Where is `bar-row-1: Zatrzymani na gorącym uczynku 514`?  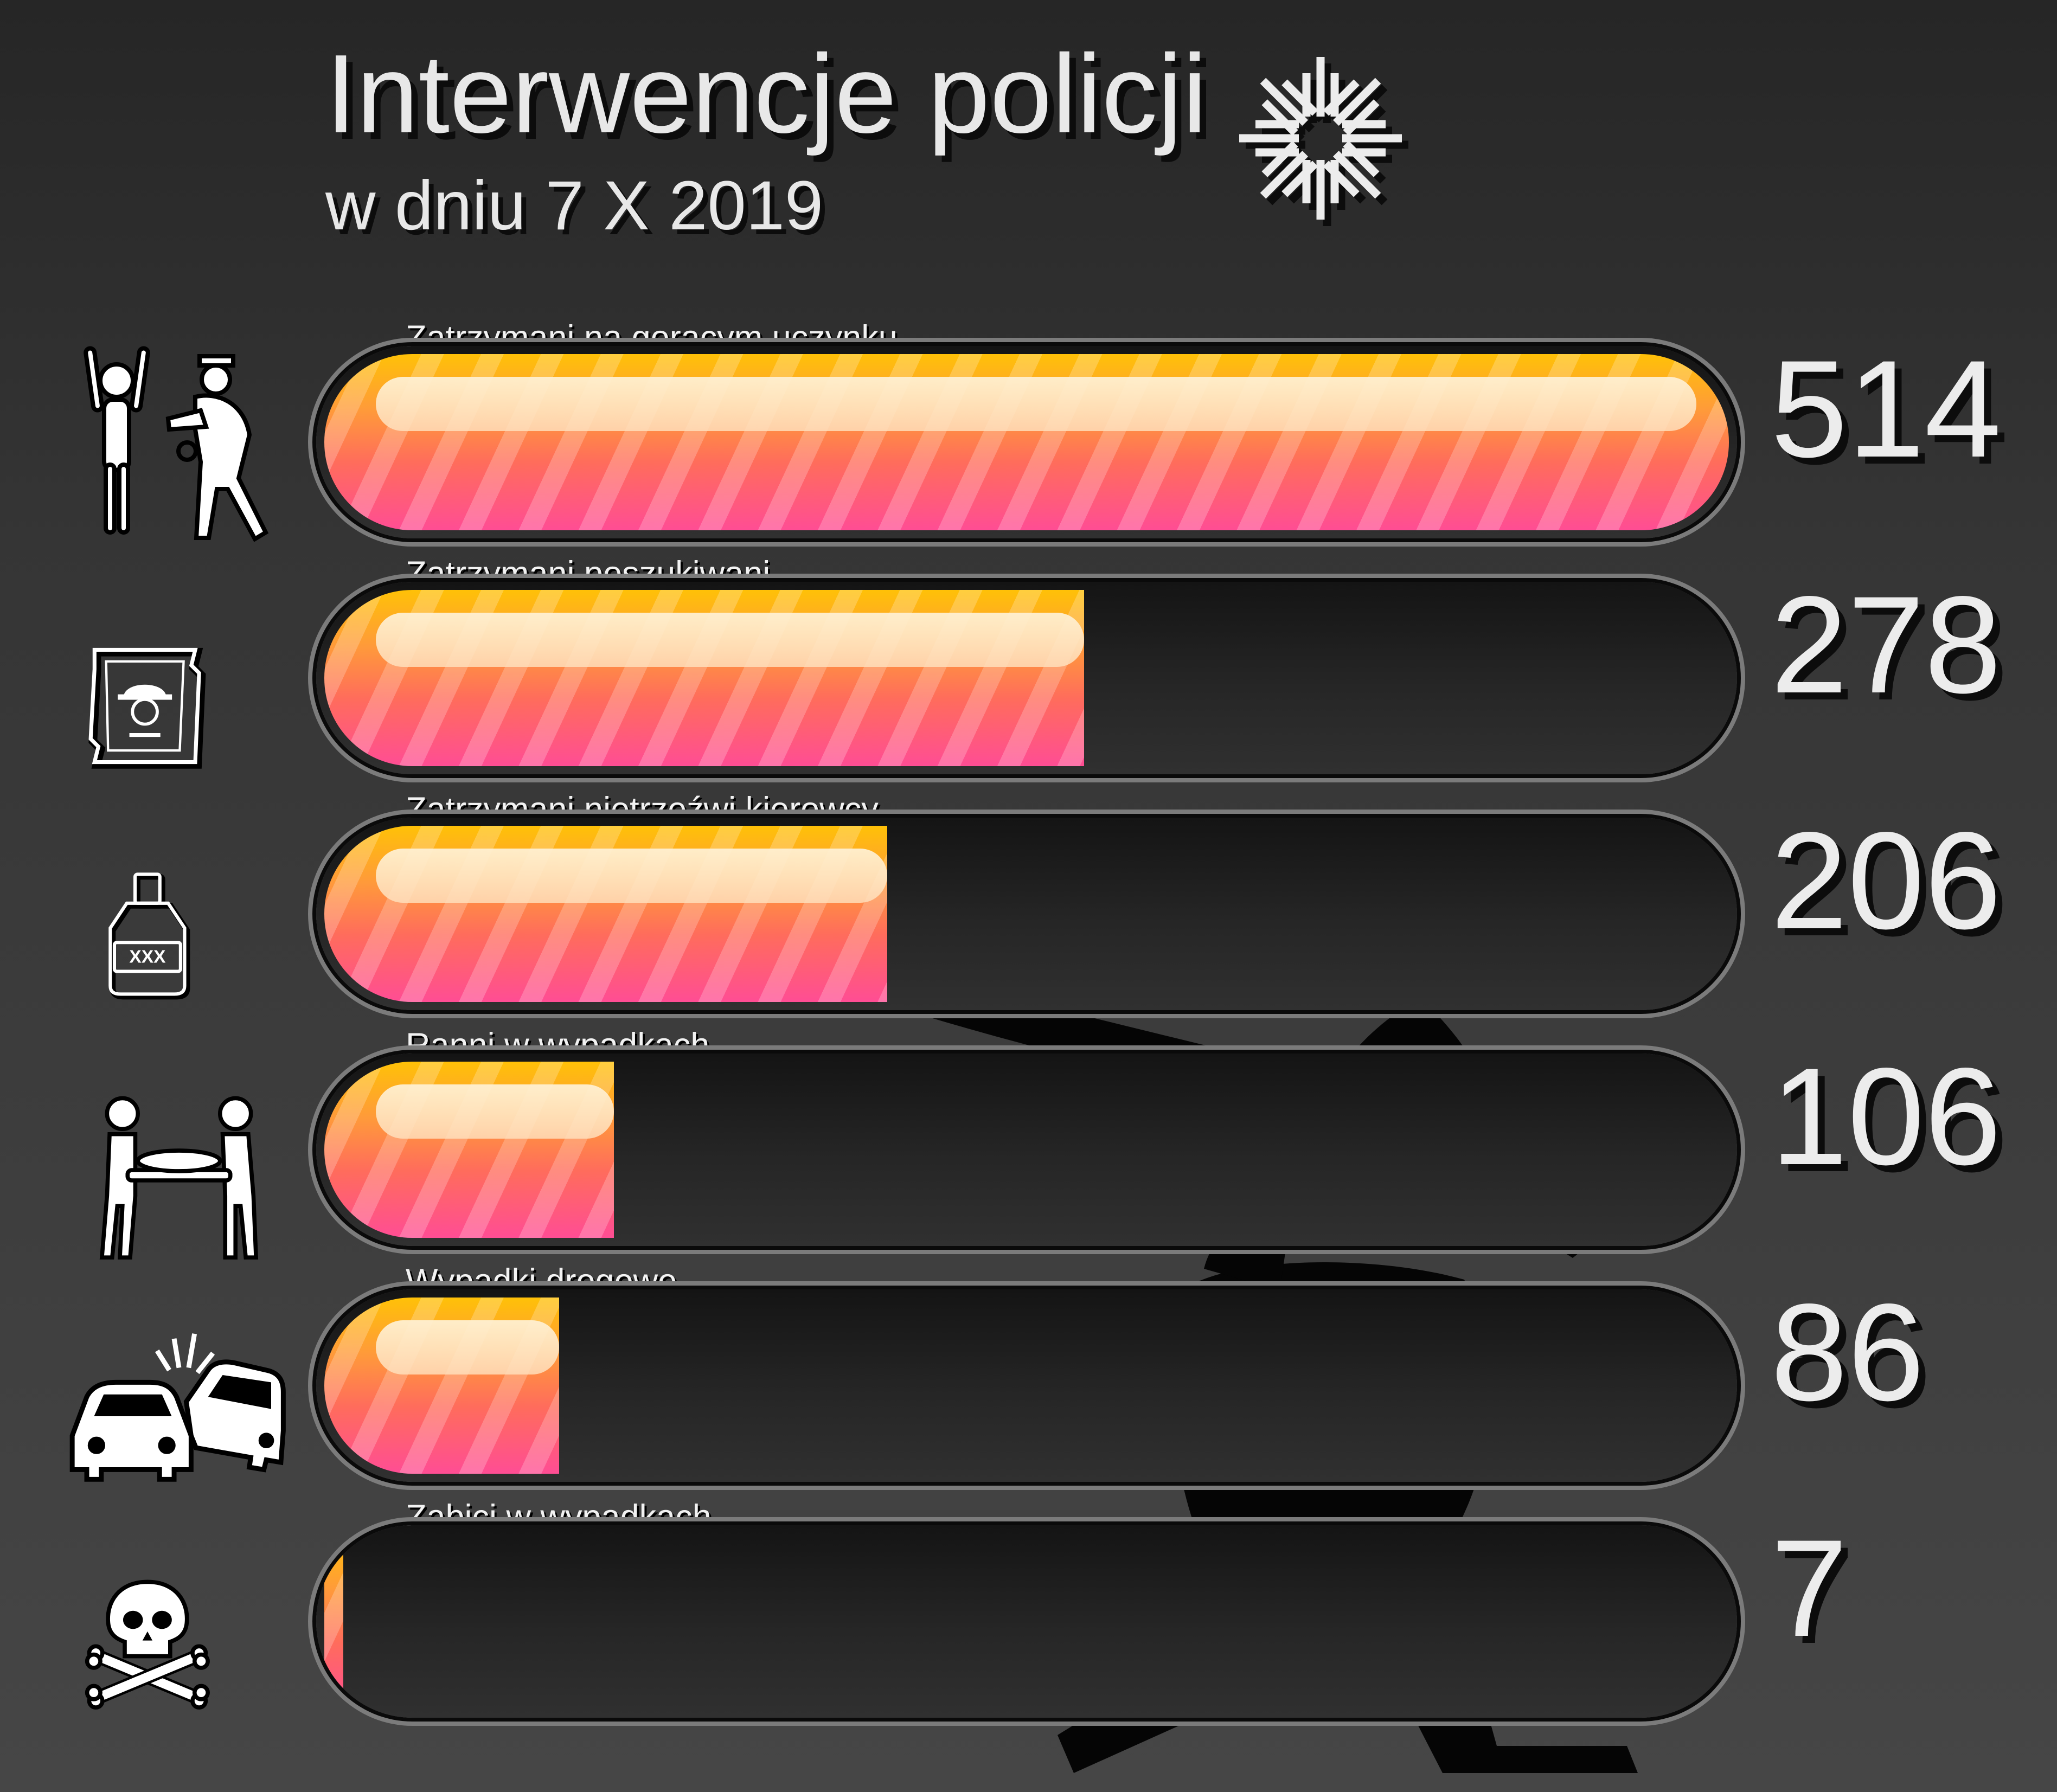
bar-row-1: Zatrzymani na gorącym uczynku 514 is located at coordinates (1028, 437).